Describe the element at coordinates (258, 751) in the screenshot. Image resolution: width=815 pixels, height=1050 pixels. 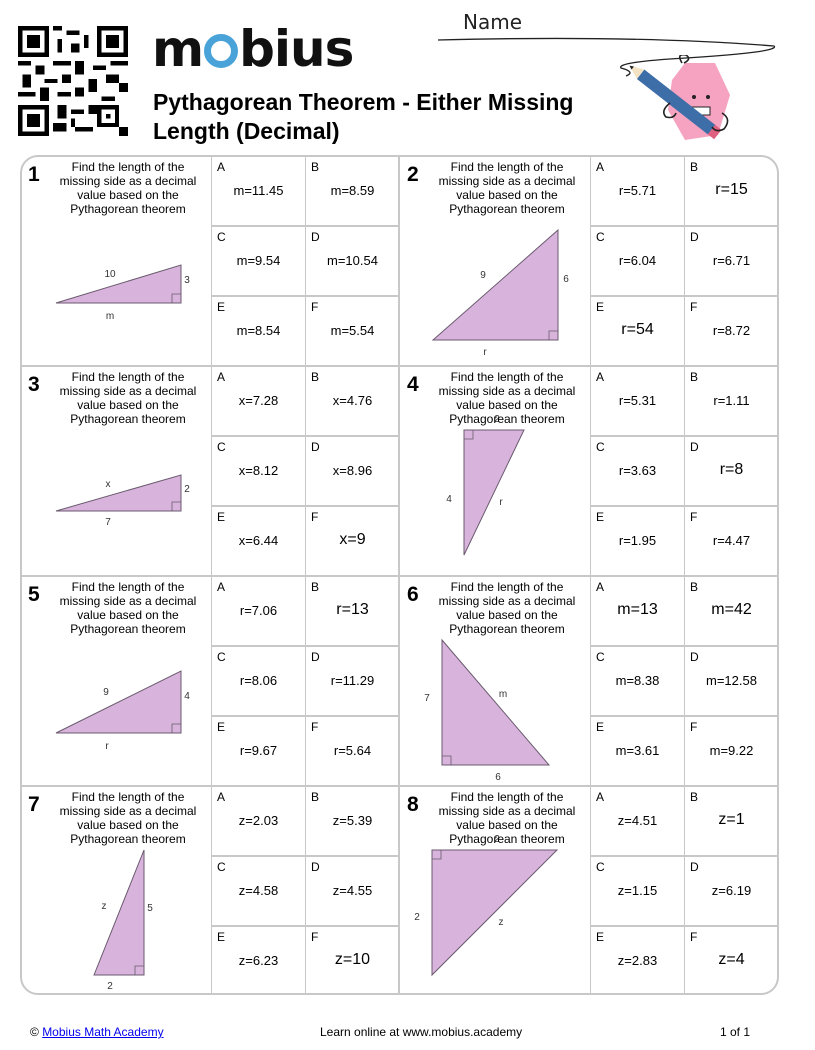
I see `answer-option-e: E r=9.67` at that location.